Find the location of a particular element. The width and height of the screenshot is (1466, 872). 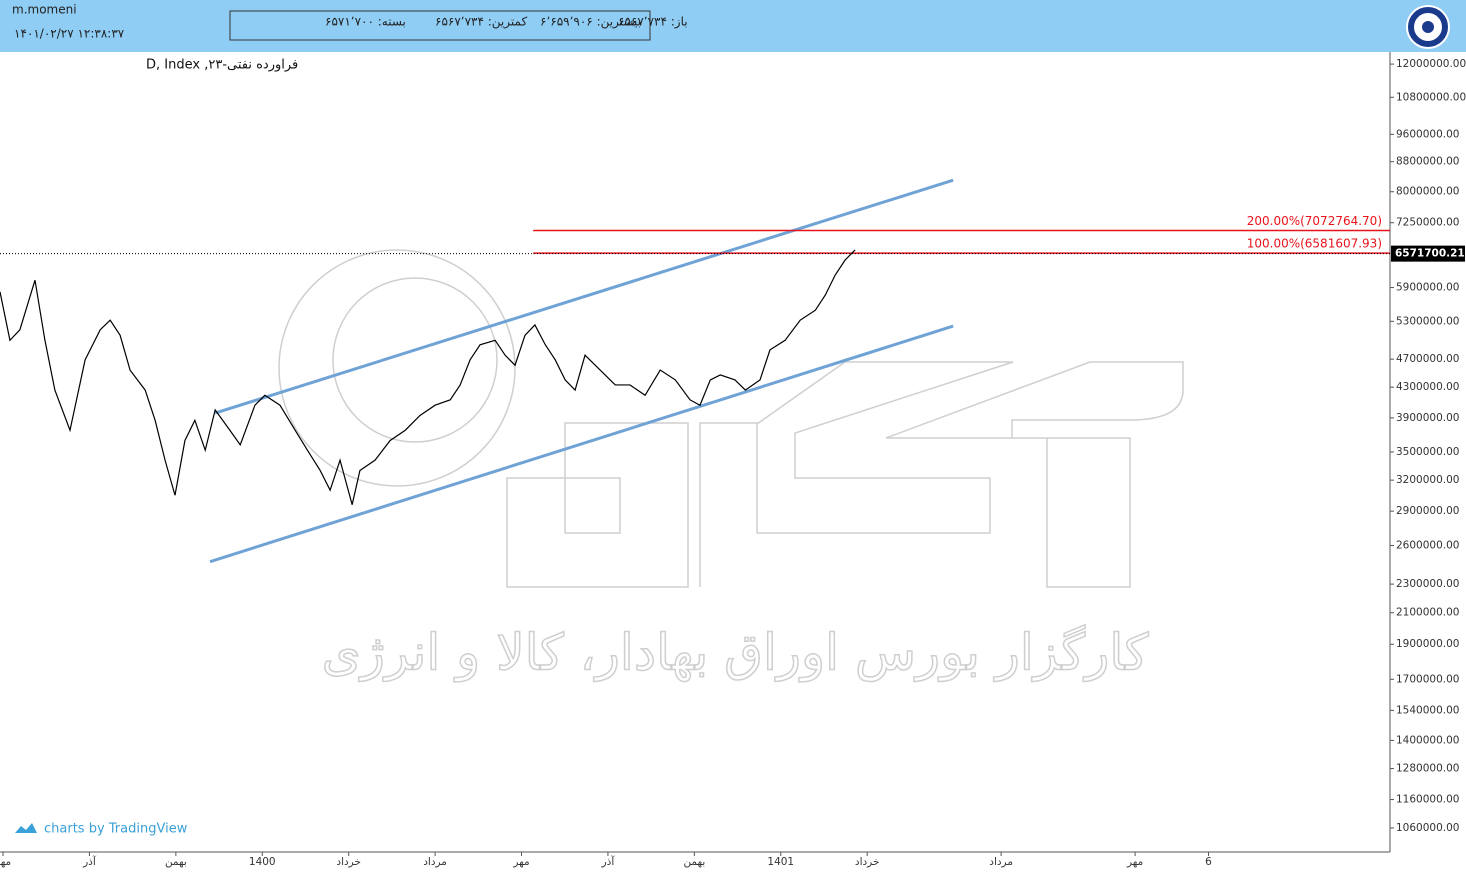

y-tick-label: 3500000.00 is located at coordinates (1427, 452).